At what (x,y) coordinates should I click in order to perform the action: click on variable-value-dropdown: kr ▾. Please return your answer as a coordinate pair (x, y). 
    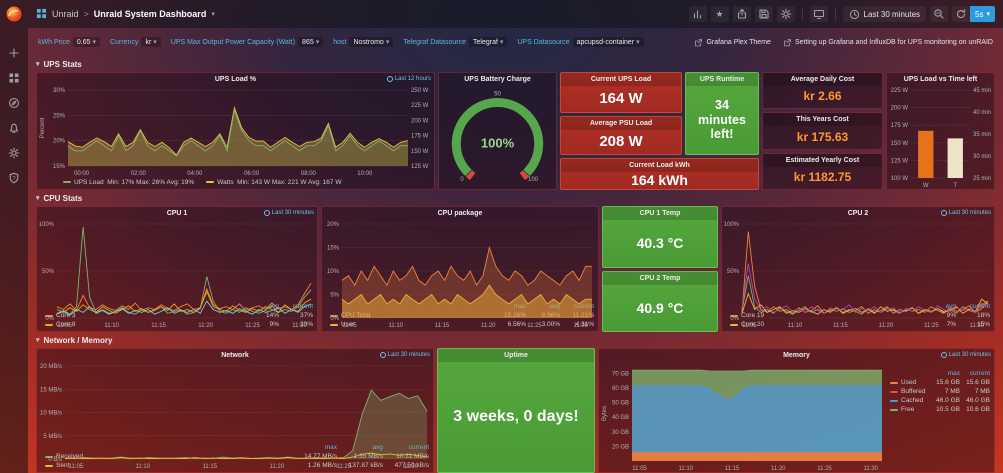
    Looking at the image, I should click on (151, 42).